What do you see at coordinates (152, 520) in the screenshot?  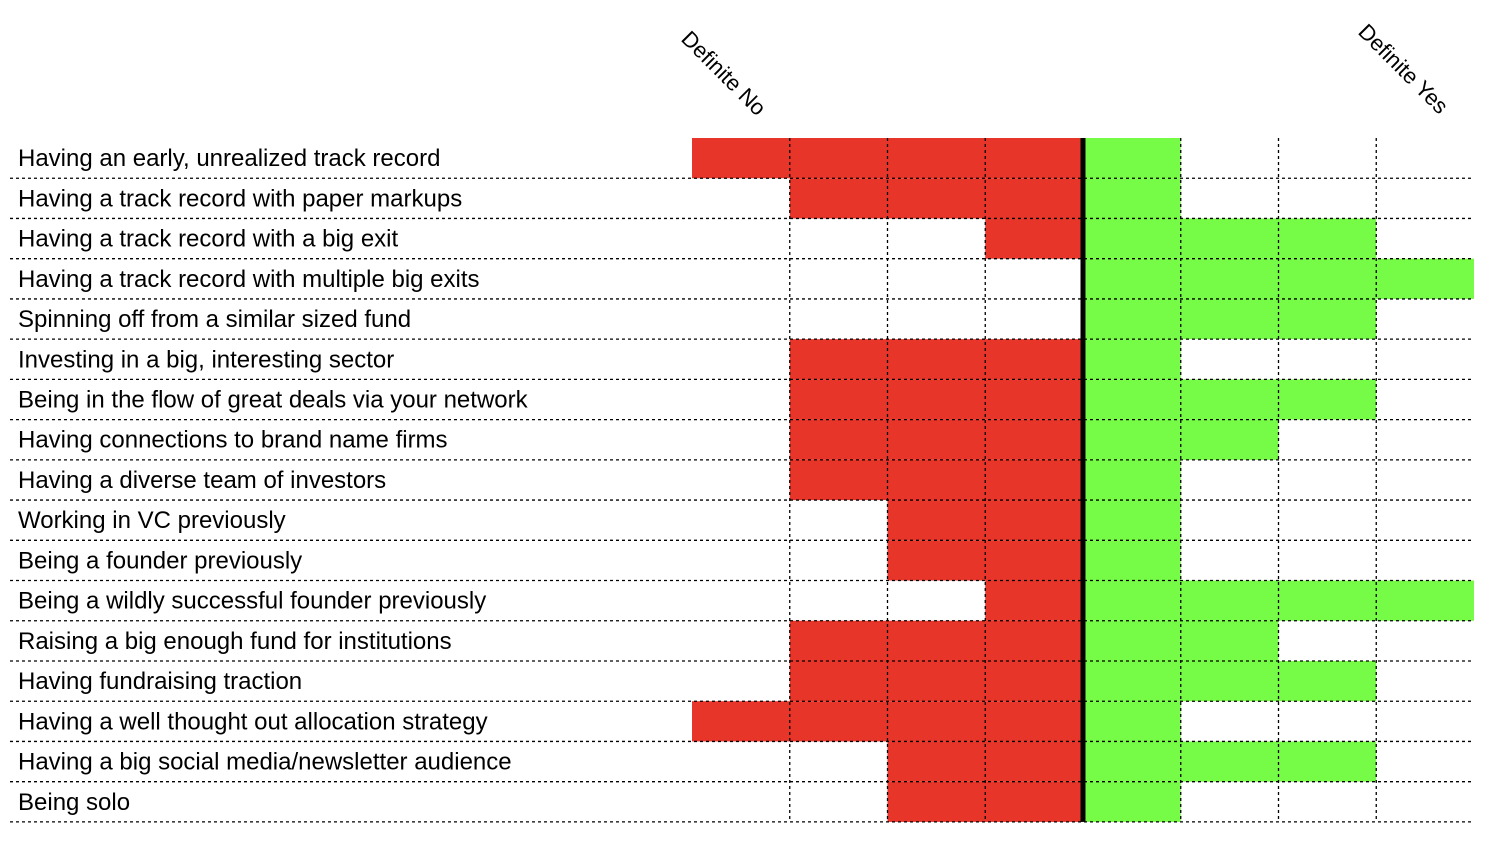 I see `row-label: Working in VC previously` at bounding box center [152, 520].